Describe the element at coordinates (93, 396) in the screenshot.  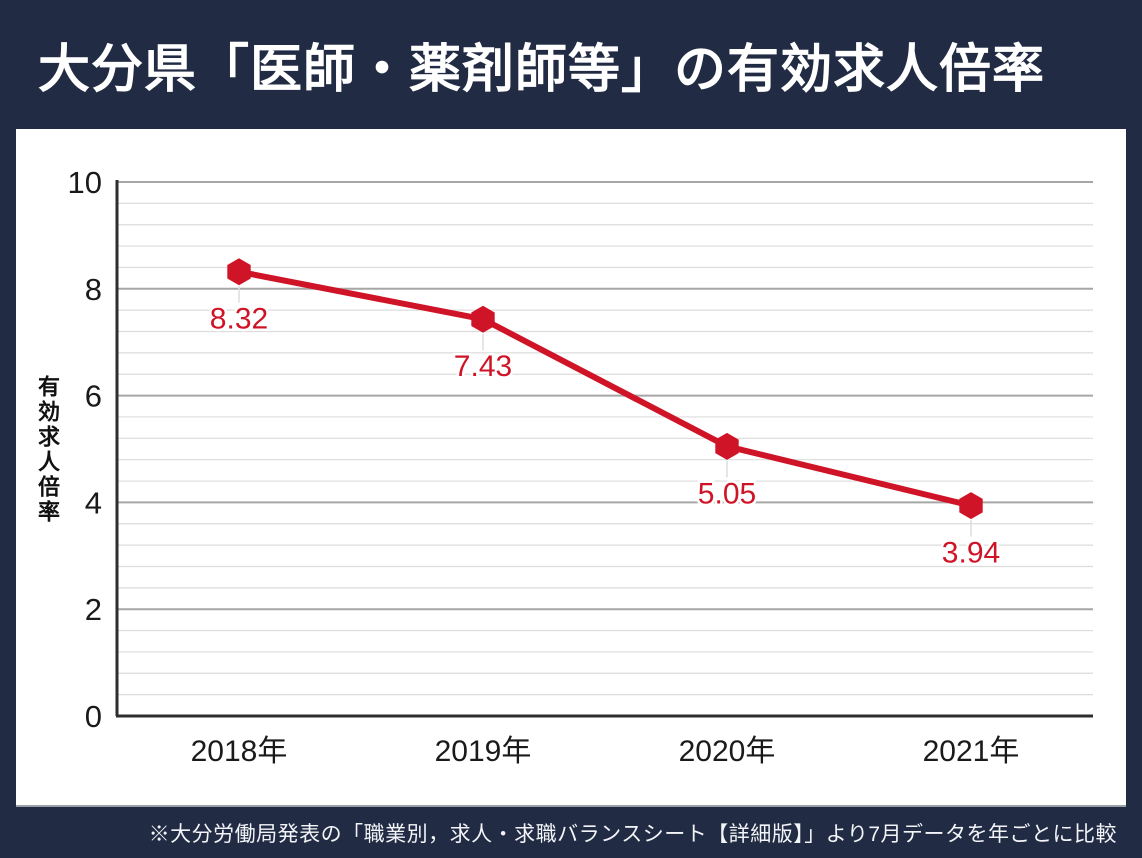
I see `y-tick-label: 6` at that location.